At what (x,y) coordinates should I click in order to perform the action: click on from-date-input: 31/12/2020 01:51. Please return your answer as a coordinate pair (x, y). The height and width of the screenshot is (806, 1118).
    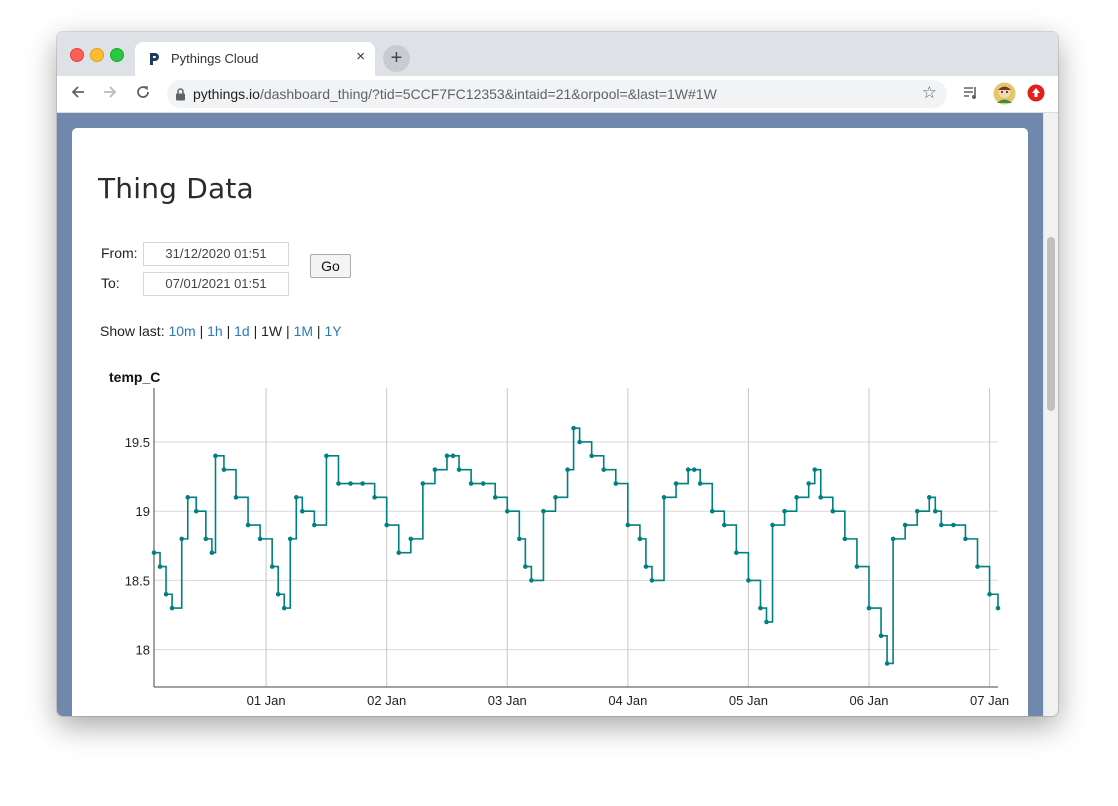
    Looking at the image, I should click on (216, 254).